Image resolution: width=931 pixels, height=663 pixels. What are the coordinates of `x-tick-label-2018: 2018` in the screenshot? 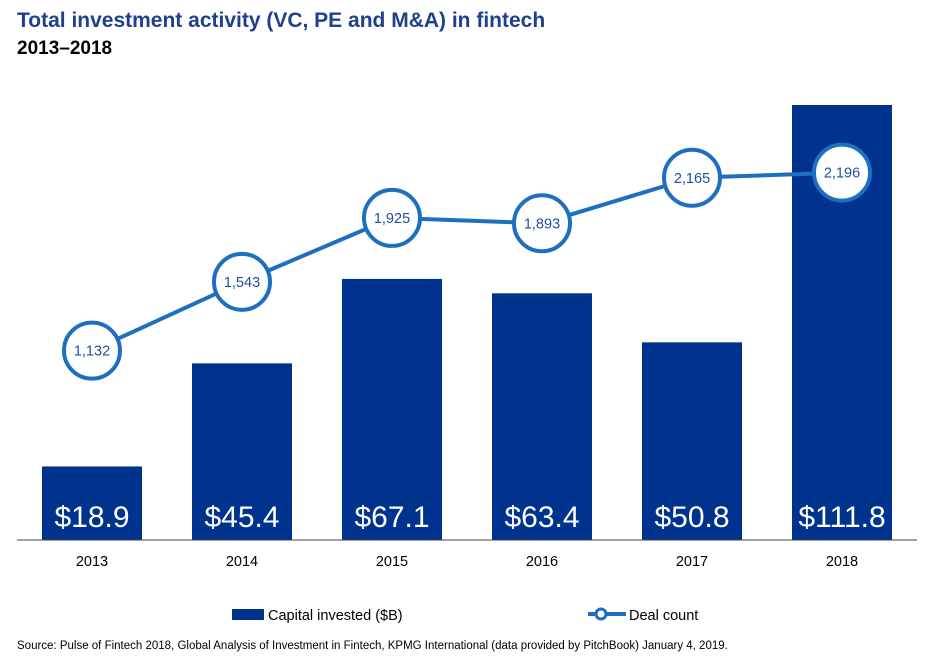 It's located at (842, 562).